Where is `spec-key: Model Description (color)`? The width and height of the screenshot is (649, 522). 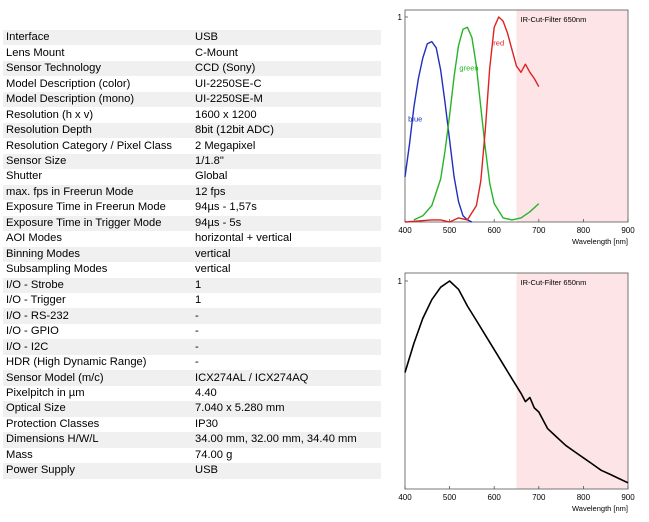
spec-key: Model Description (color) is located at coordinates (97, 84).